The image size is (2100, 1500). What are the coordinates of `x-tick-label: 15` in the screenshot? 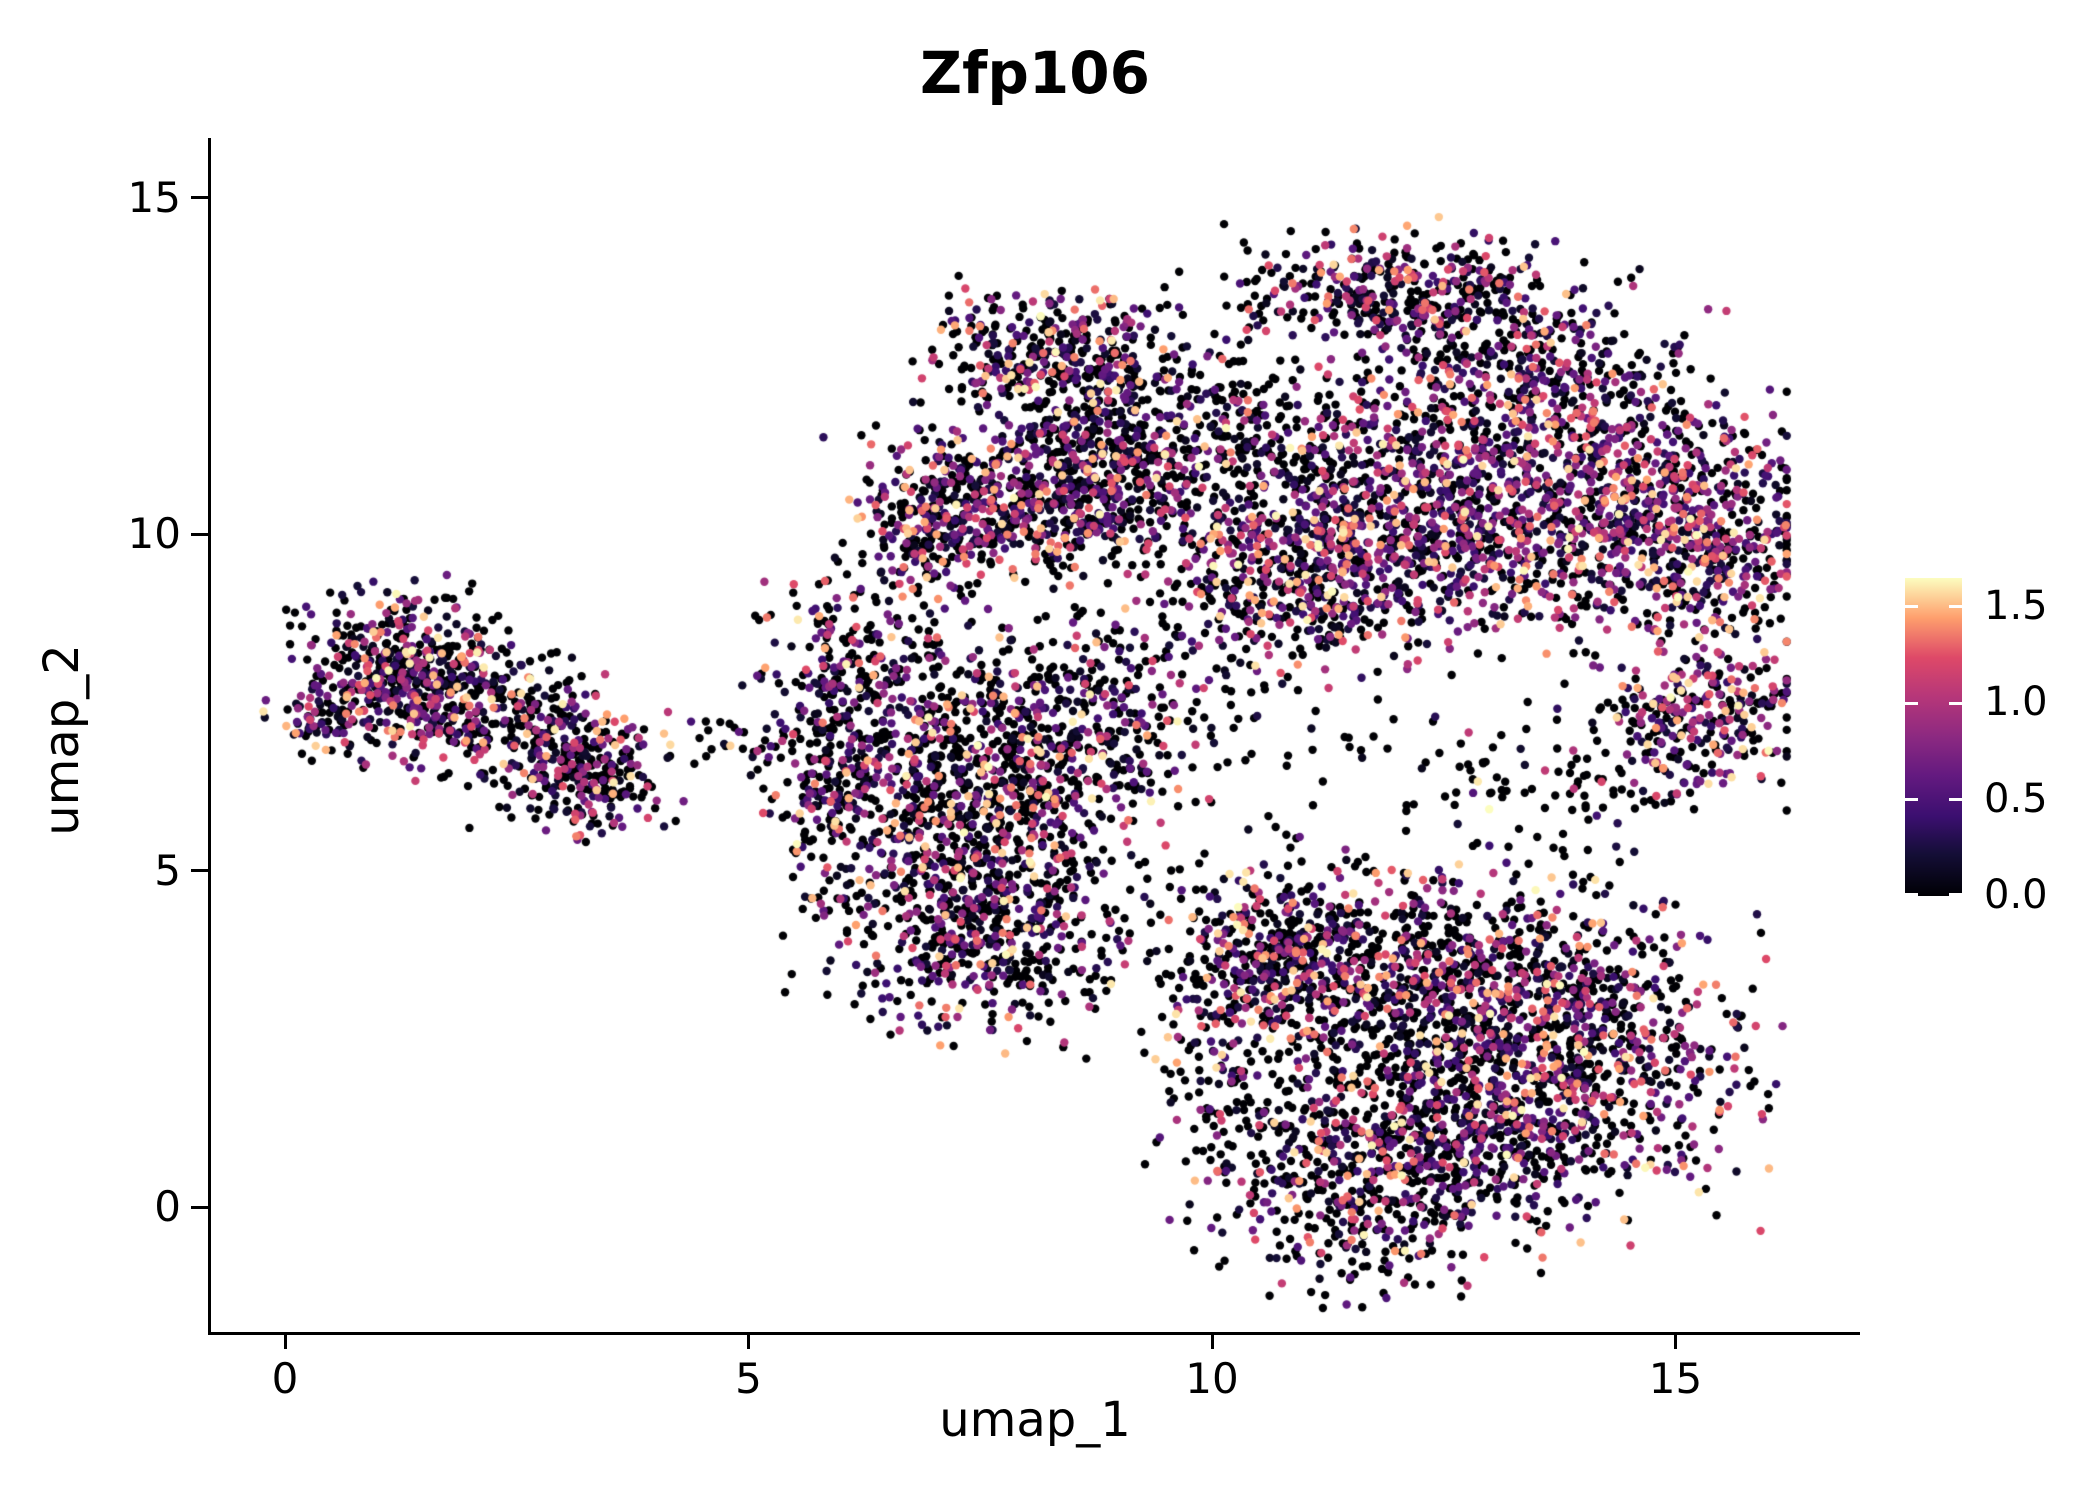 It's located at (1675, 1378).